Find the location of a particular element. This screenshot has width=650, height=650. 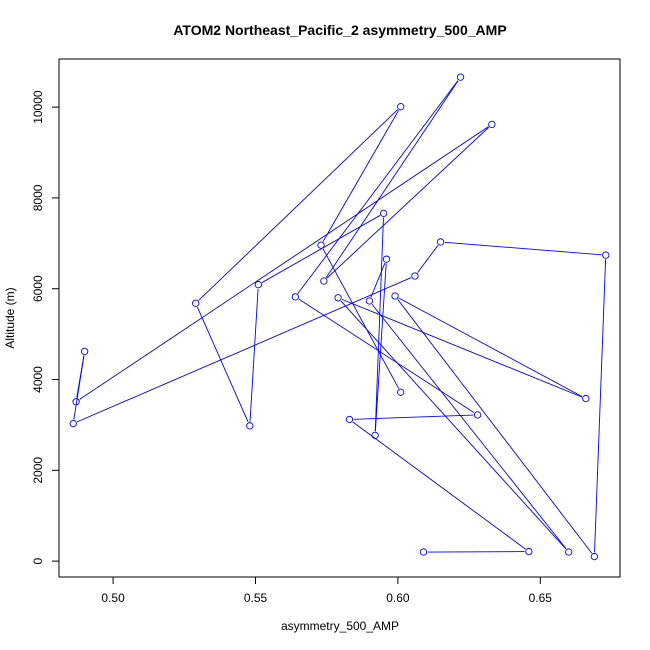

x-tick-label: 0.50 is located at coordinates (113, 598).